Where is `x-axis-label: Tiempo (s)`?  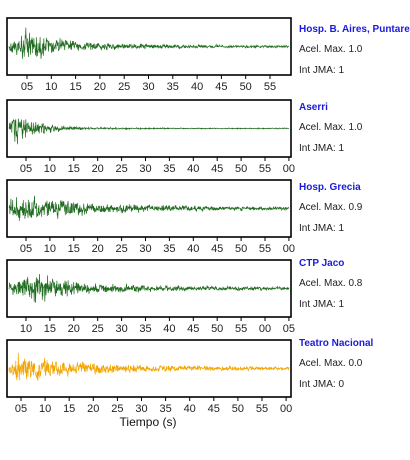 x-axis-label: Tiempo (s) is located at coordinates (148, 422).